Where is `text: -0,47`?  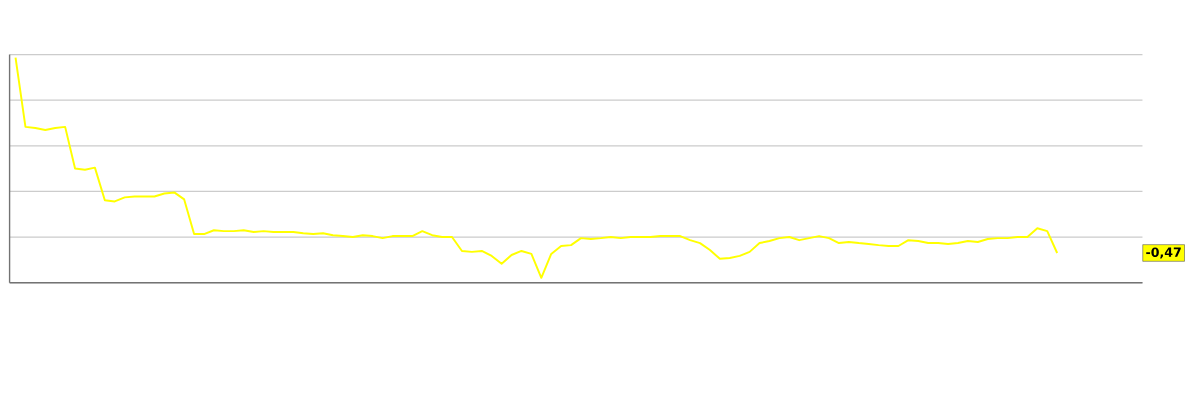 text: -0,47 is located at coordinates (1163, 253).